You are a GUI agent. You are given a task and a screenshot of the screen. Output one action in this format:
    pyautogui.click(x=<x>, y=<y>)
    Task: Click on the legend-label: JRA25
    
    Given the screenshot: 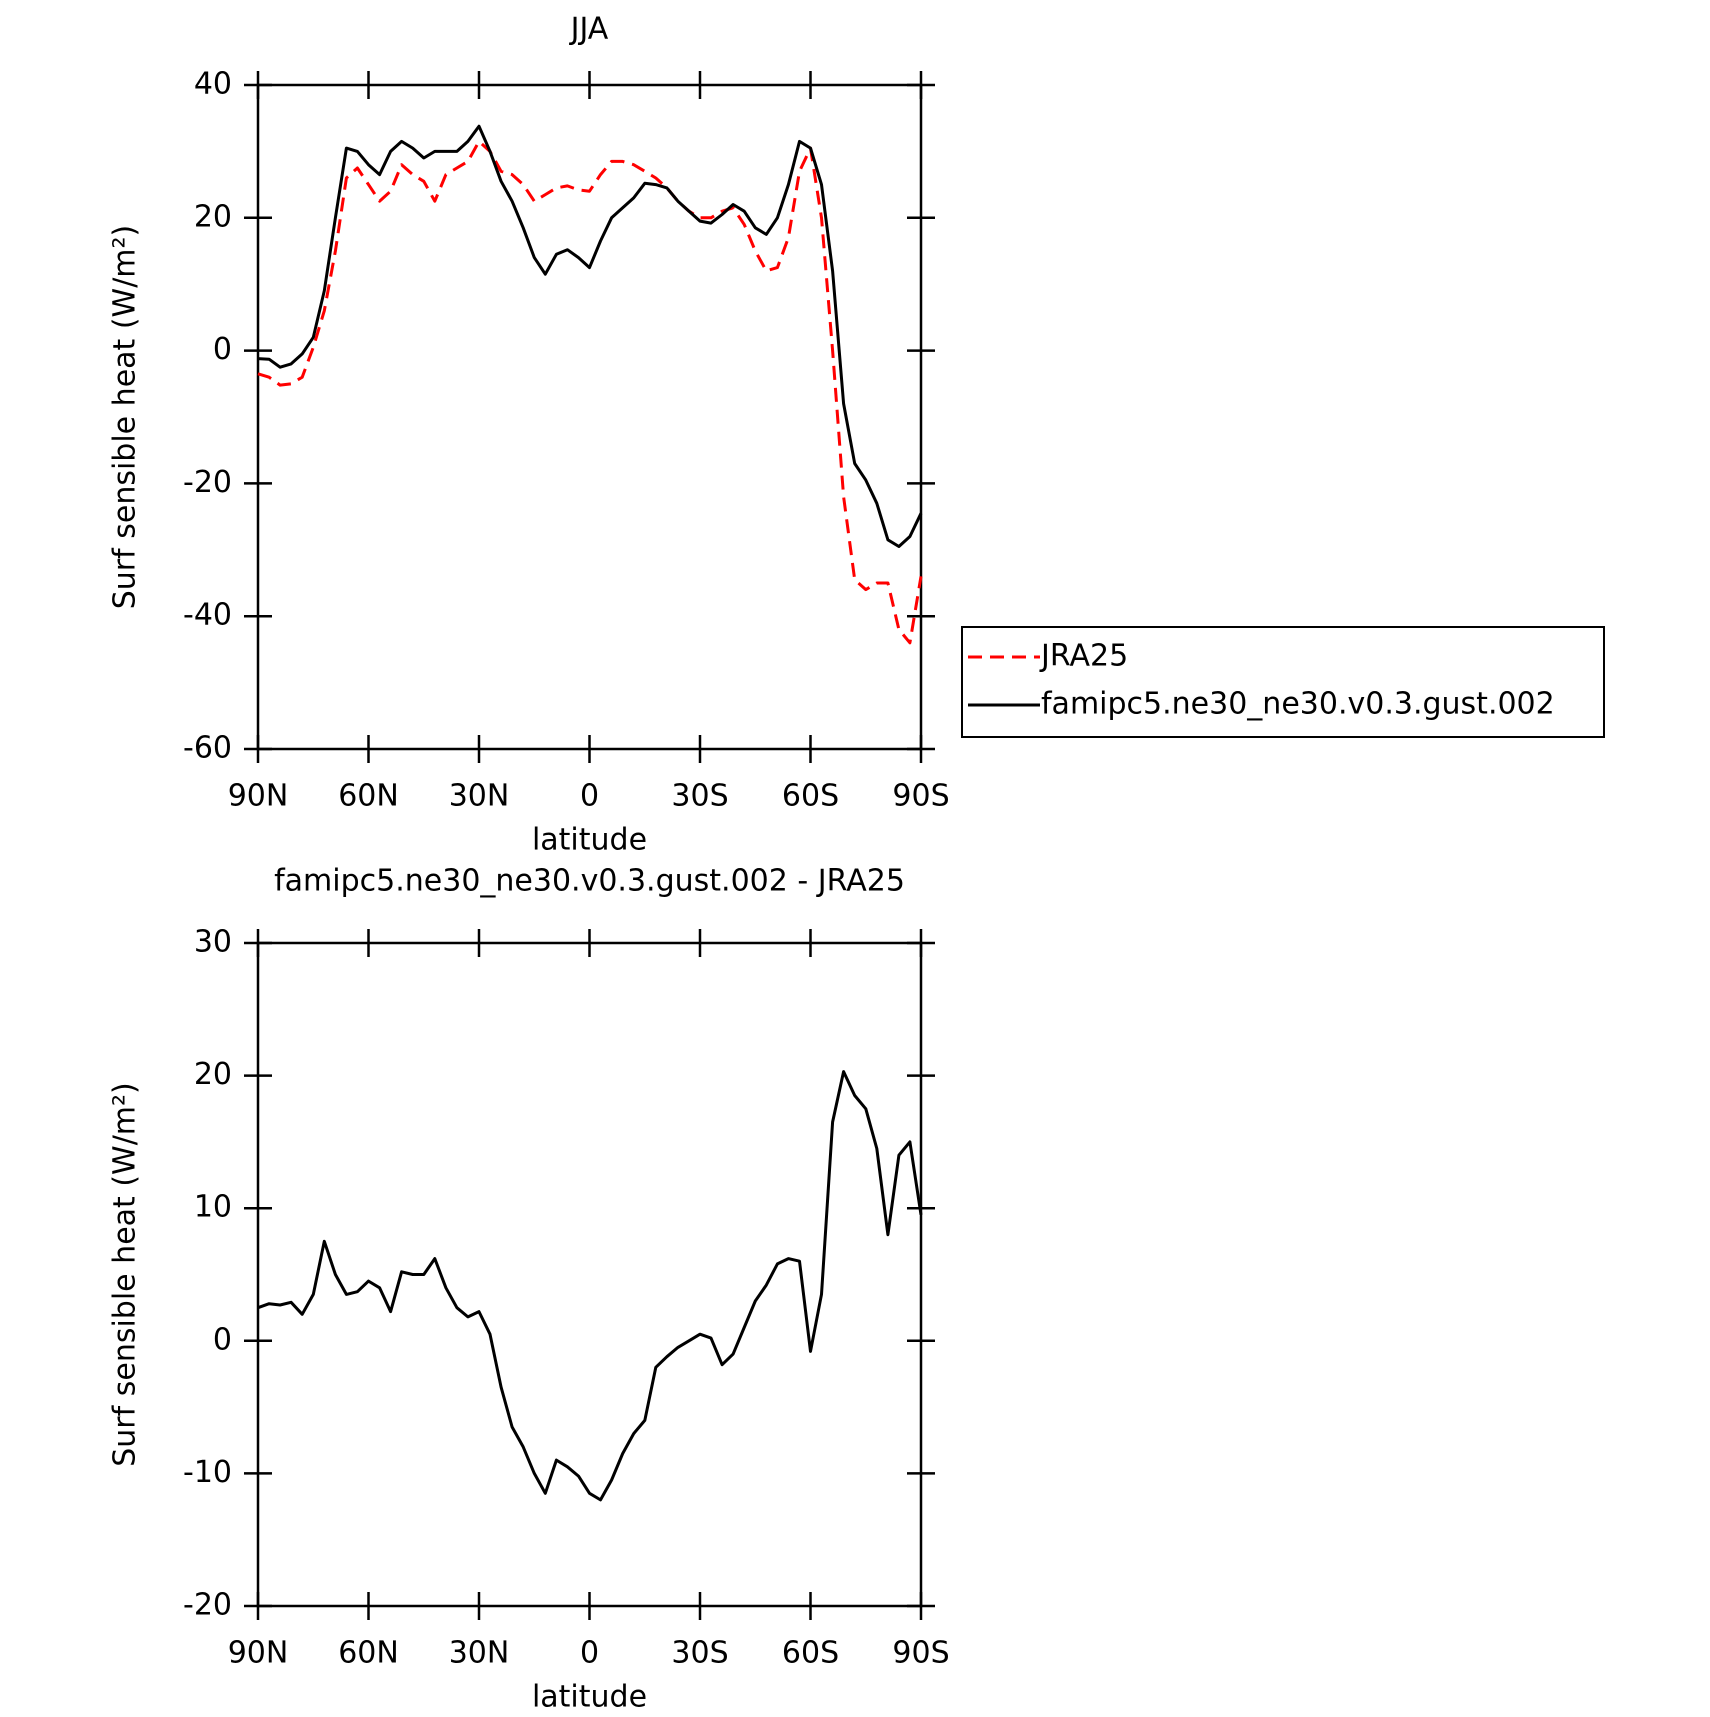 What is the action you would take?
    pyautogui.click(x=1083, y=656)
    